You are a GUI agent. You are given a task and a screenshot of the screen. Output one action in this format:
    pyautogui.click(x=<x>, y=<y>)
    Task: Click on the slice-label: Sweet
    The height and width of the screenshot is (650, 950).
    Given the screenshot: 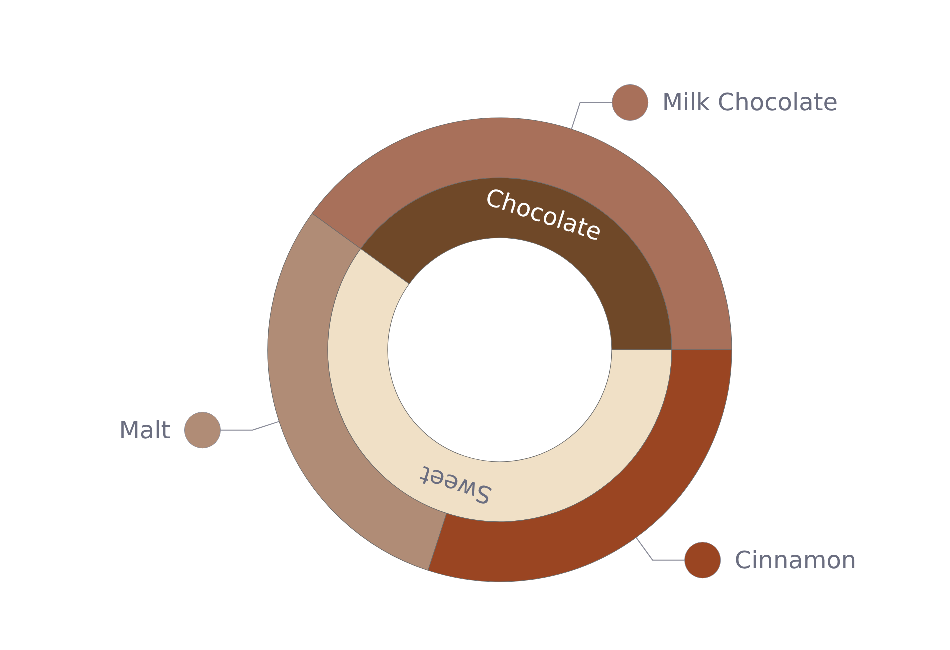 What is the action you would take?
    pyautogui.click(x=456, y=485)
    